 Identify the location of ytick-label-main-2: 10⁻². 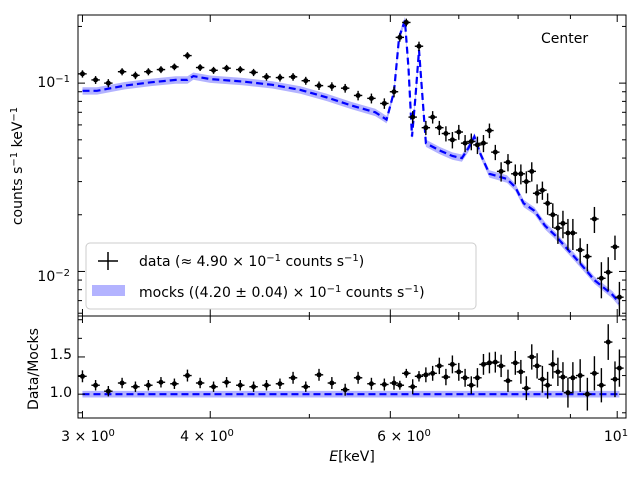
(53, 277).